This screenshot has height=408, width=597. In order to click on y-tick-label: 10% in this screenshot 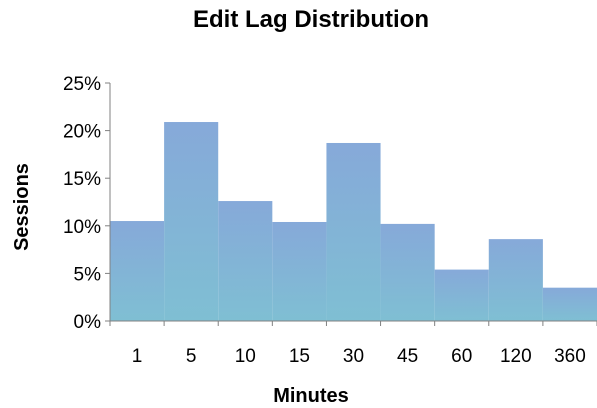, I will do `click(82, 227)`.